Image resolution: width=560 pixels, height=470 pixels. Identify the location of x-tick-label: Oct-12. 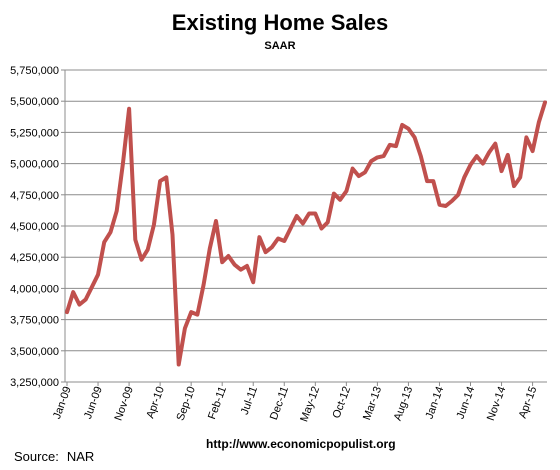
(342, 402).